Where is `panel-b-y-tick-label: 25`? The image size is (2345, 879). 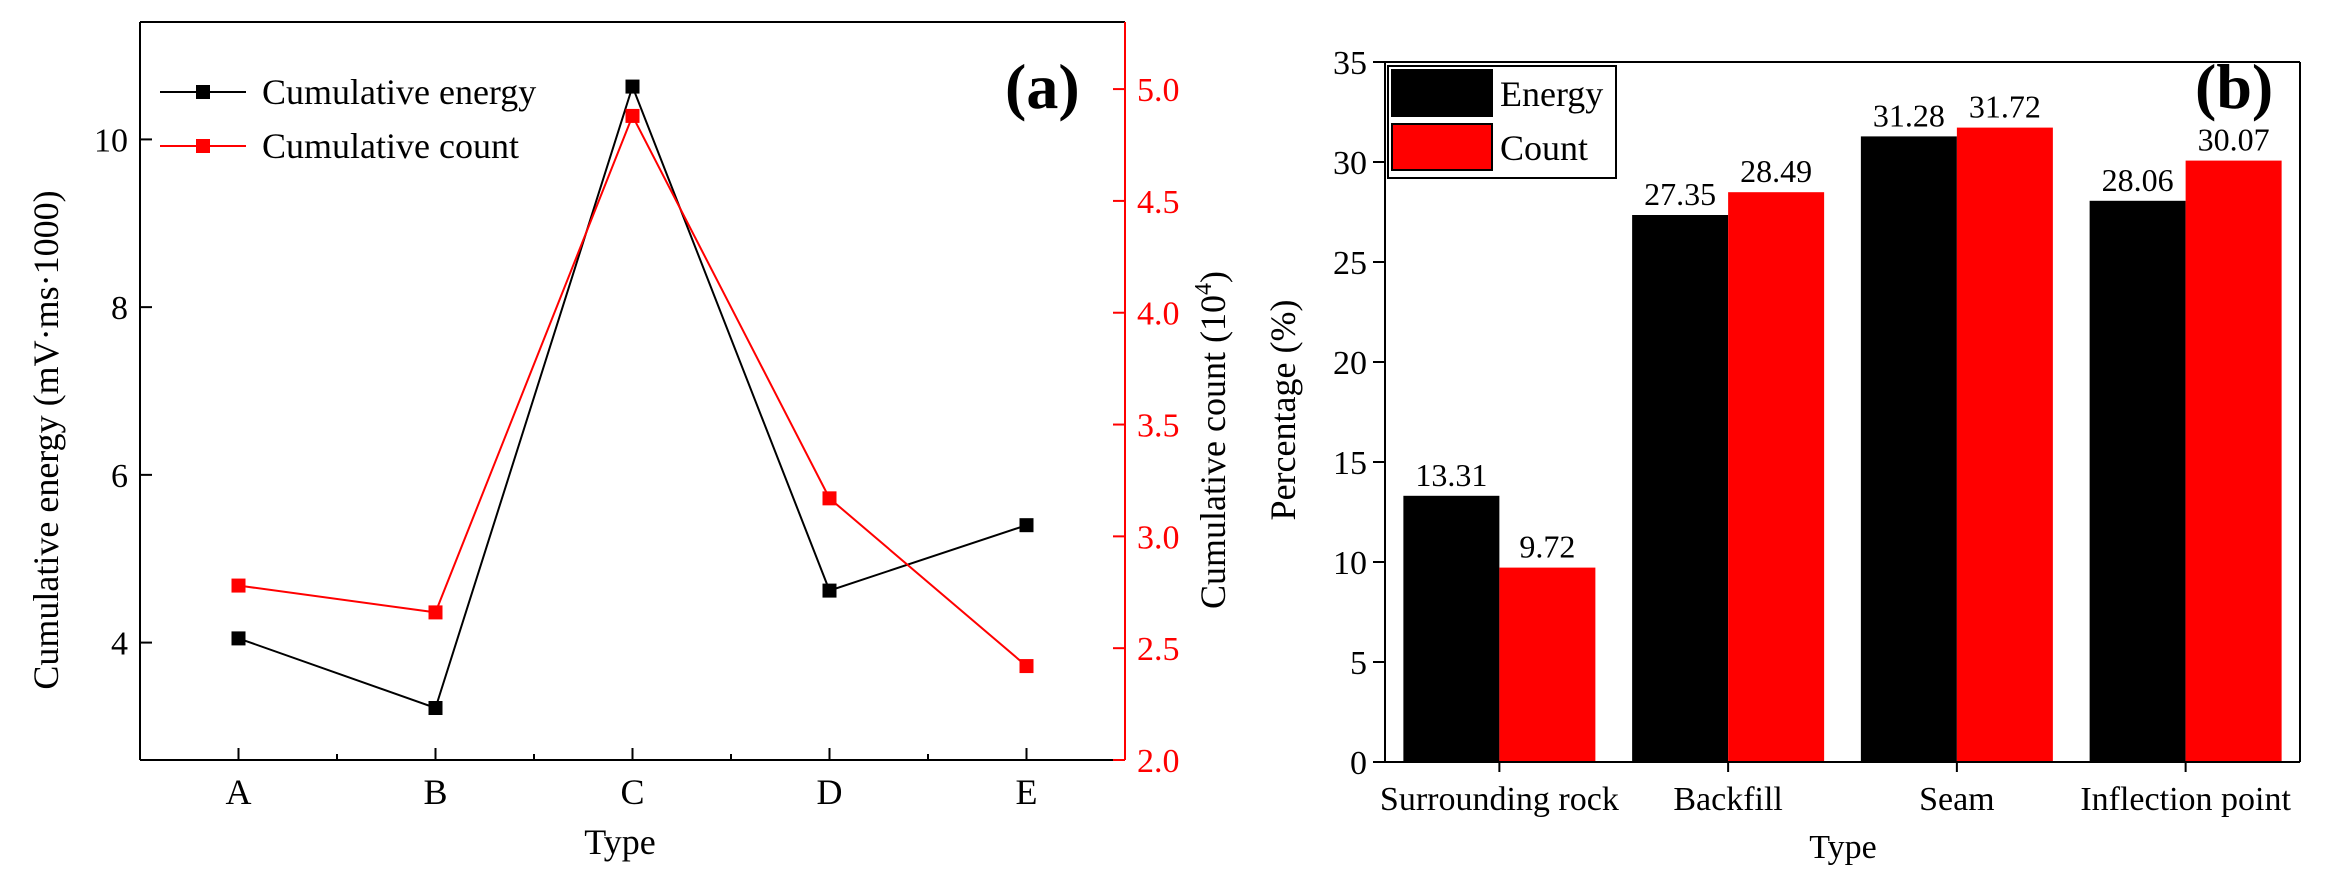 panel-b-y-tick-label: 25 is located at coordinates (1350, 263).